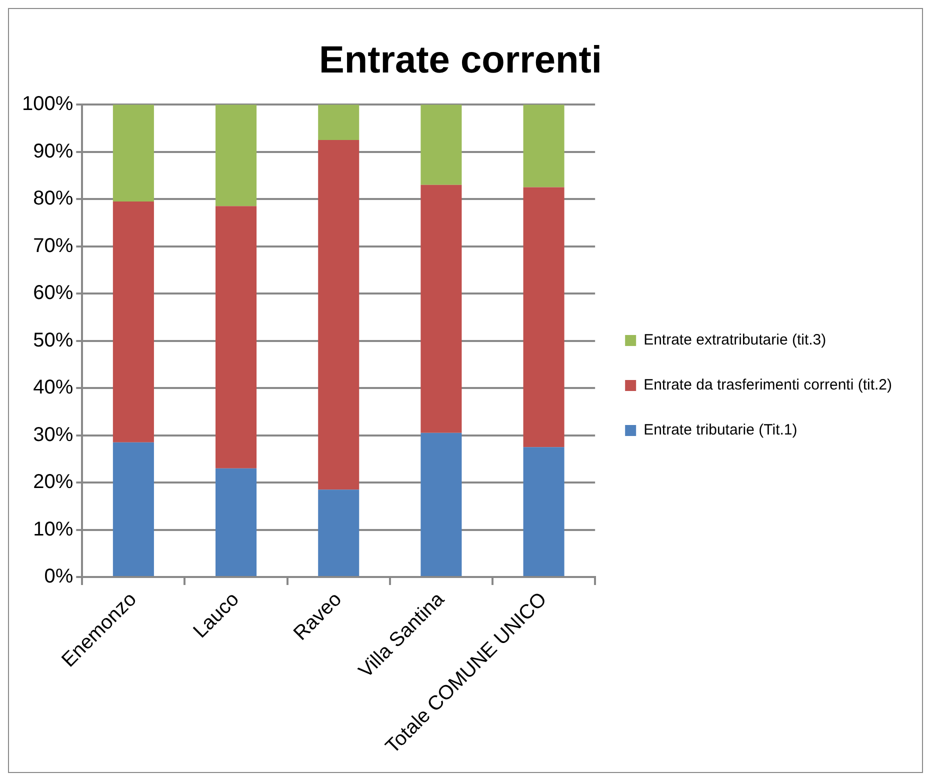 Image resolution: width=935 pixels, height=783 pixels. What do you see at coordinates (53, 151) in the screenshot?
I see `y-tick-label: 90%` at bounding box center [53, 151].